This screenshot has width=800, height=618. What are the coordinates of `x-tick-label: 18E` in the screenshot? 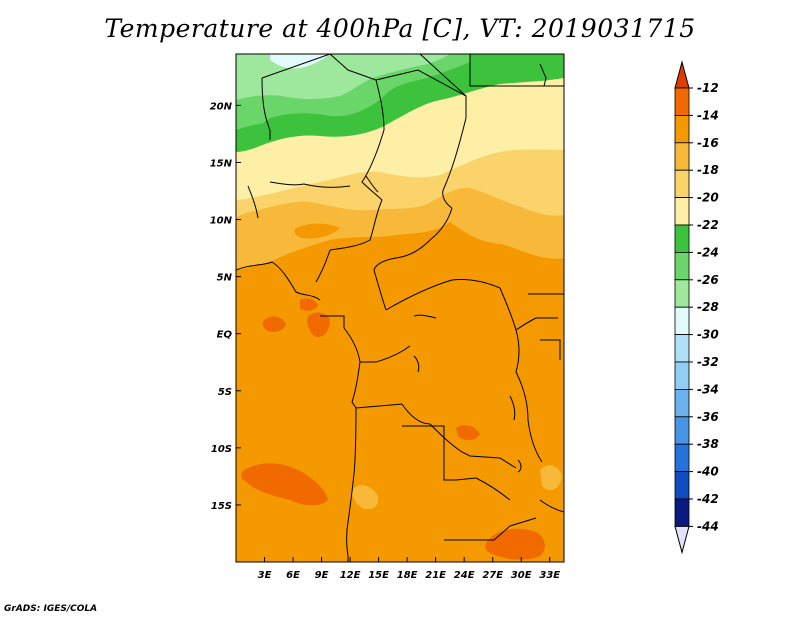 It's located at (407, 575).